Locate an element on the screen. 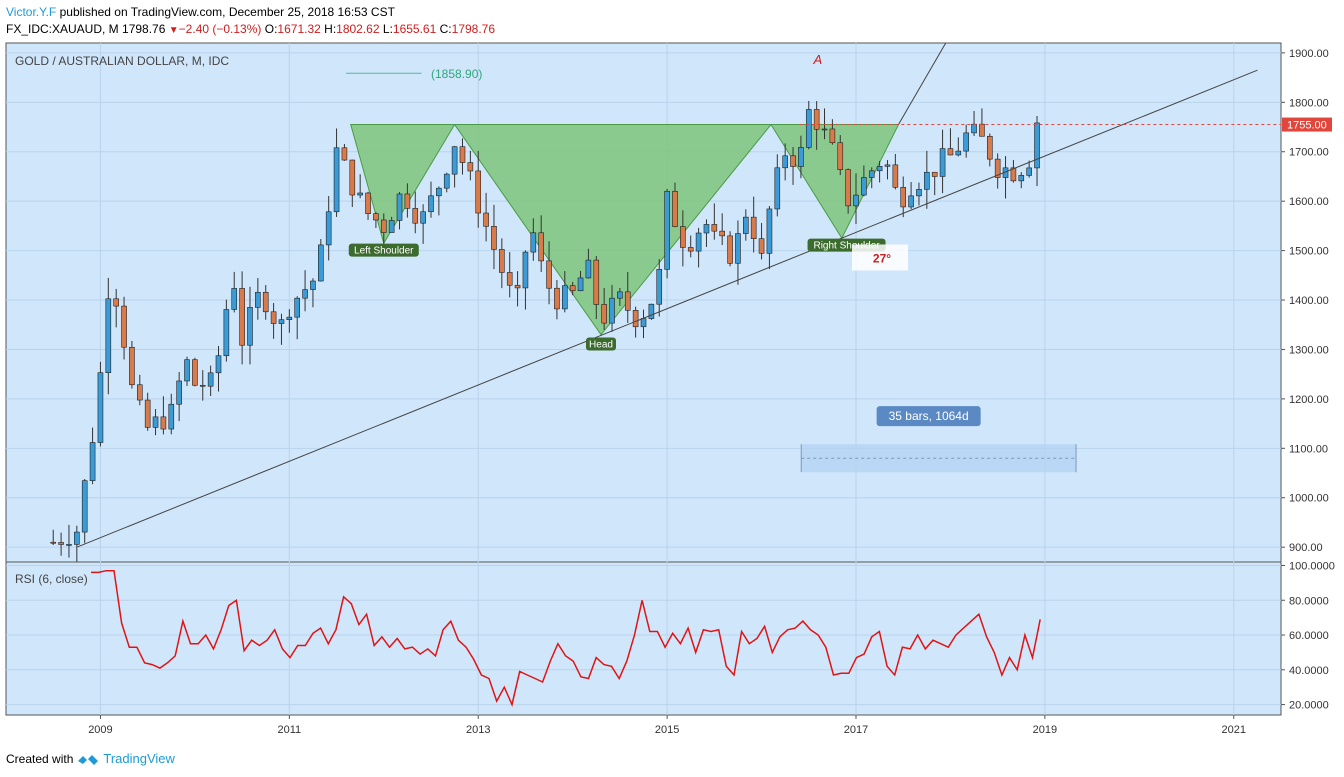  tradingview-logo-icon is located at coordinates (88, 760).